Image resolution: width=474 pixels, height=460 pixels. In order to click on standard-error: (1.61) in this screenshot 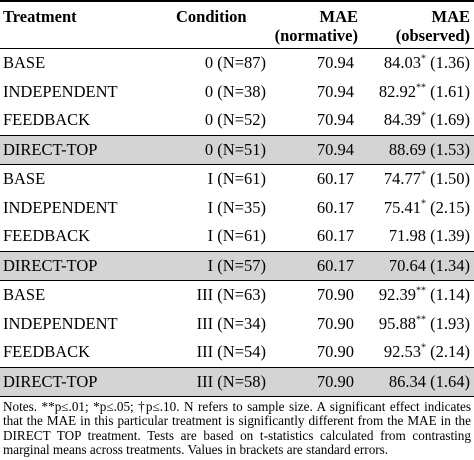, I will do `click(450, 91)`.